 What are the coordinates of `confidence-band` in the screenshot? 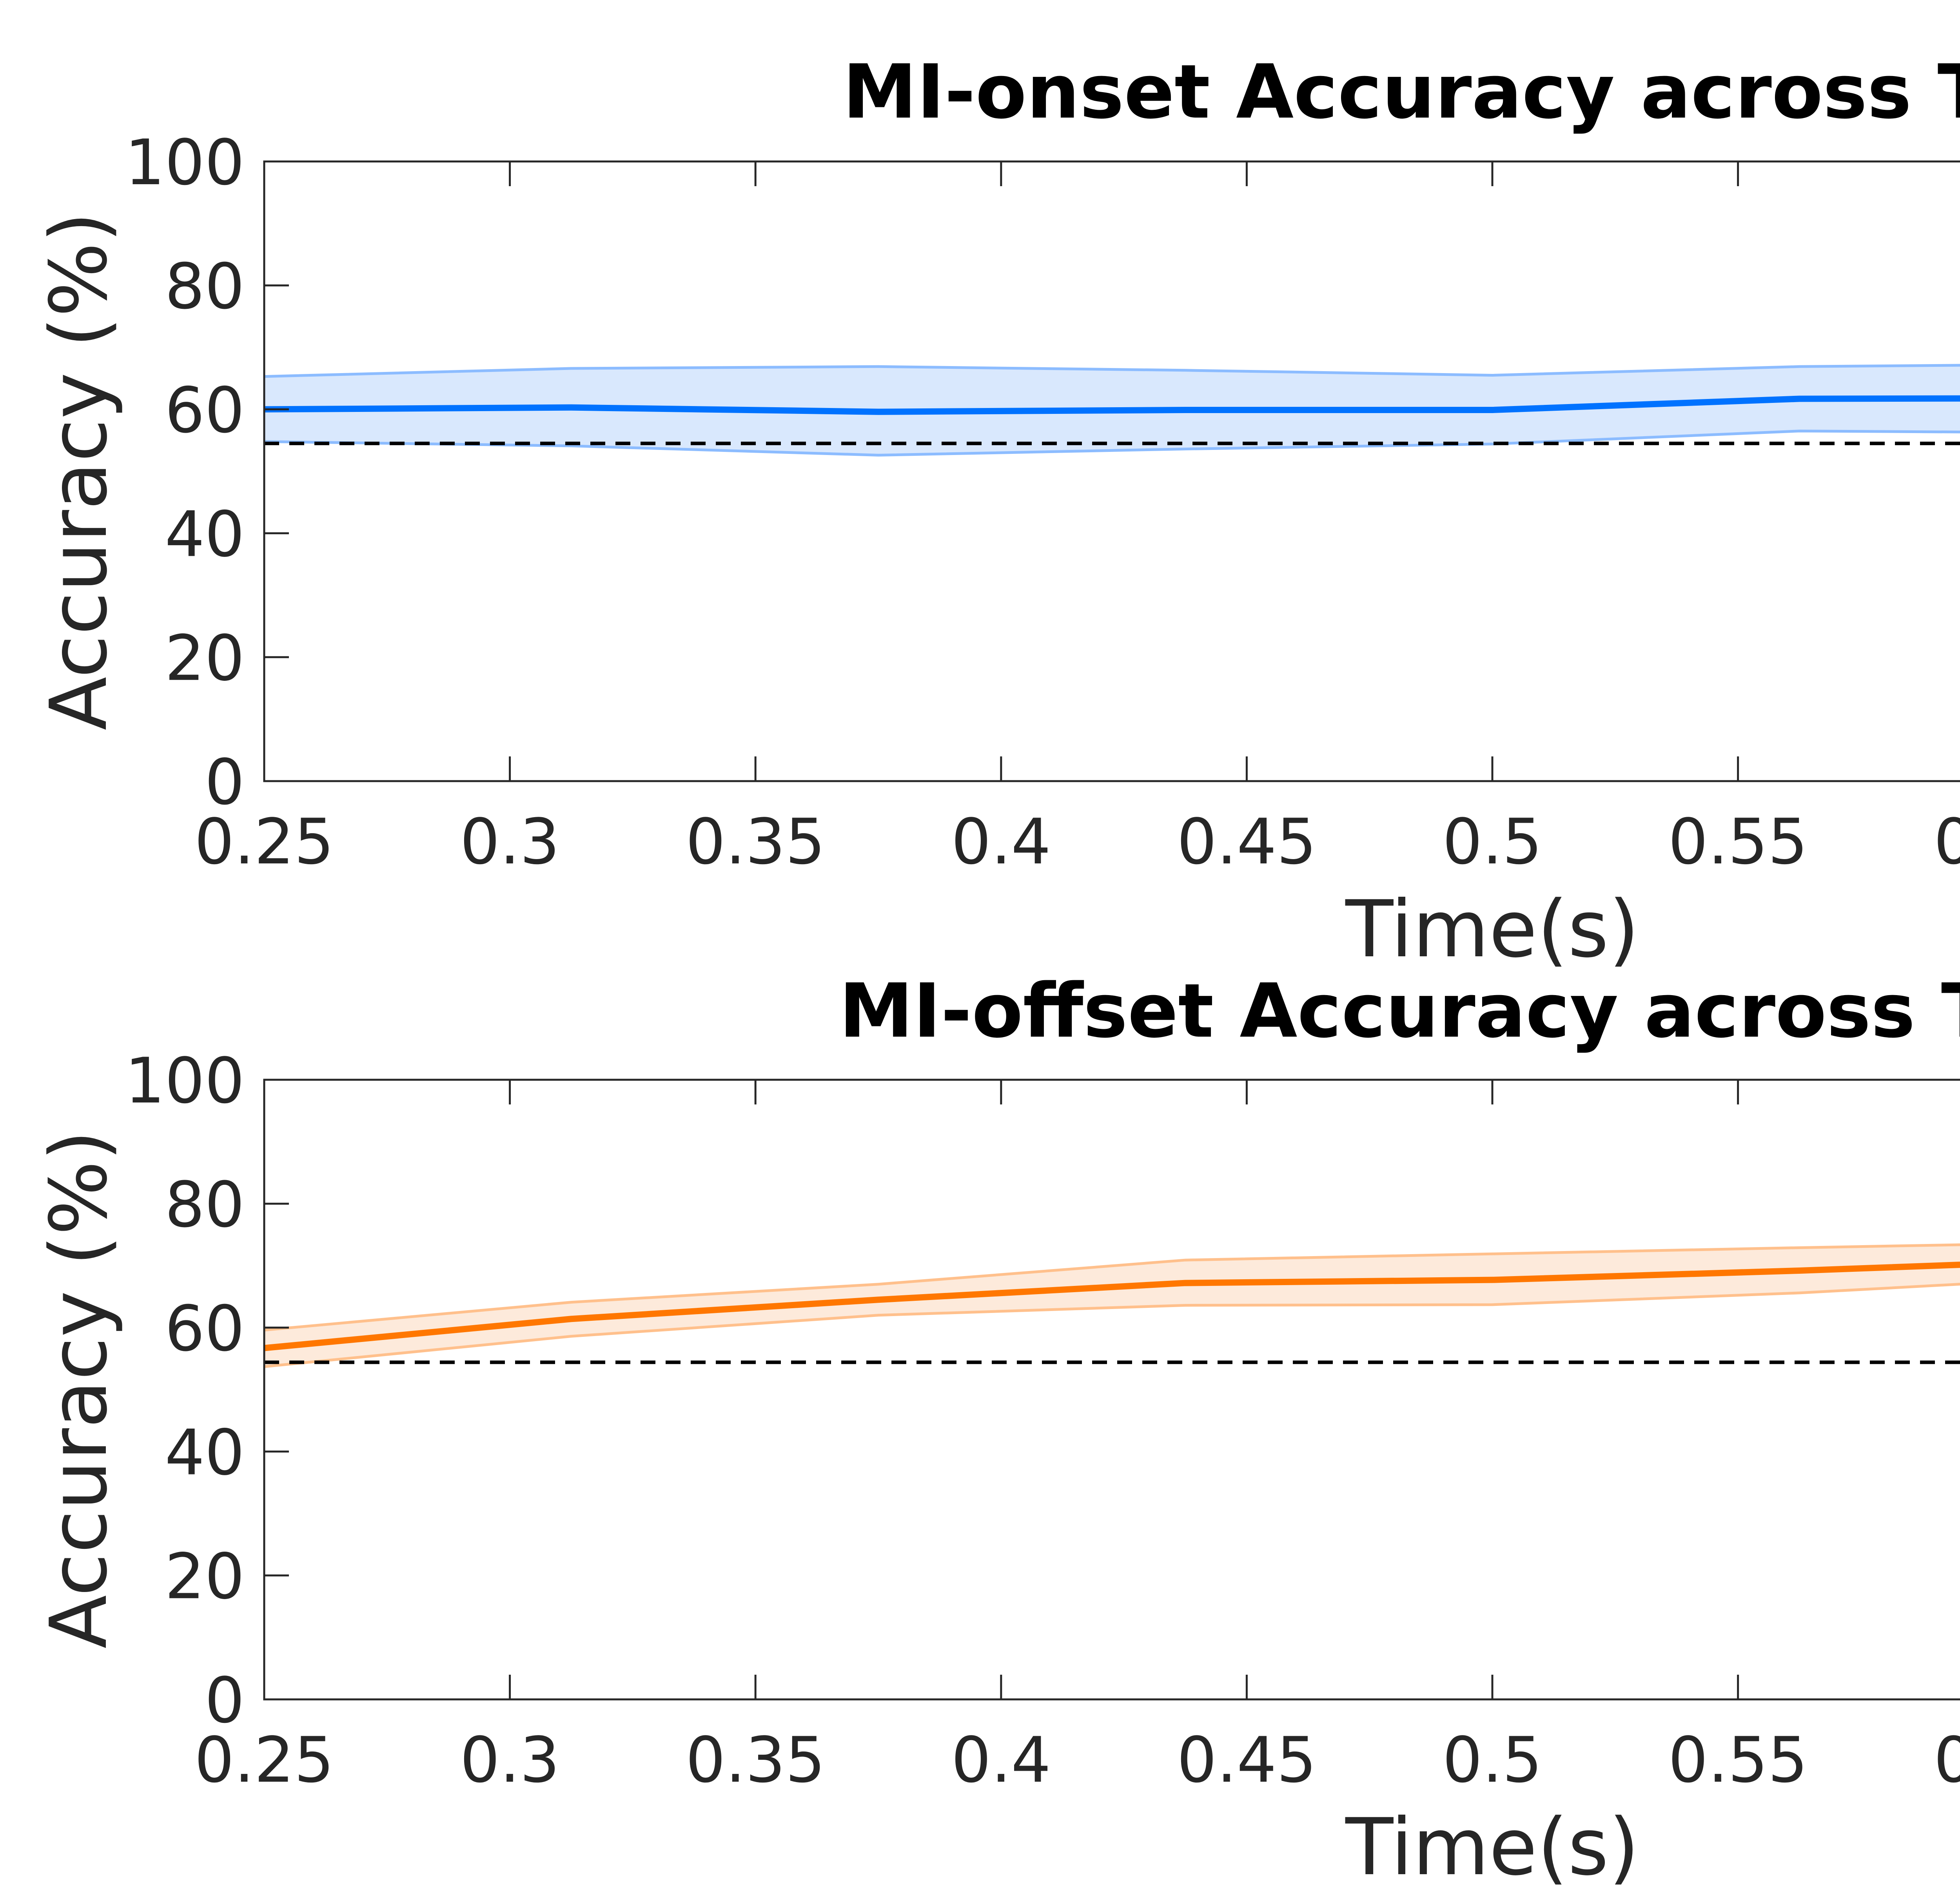 It's located at (1112, 1306).